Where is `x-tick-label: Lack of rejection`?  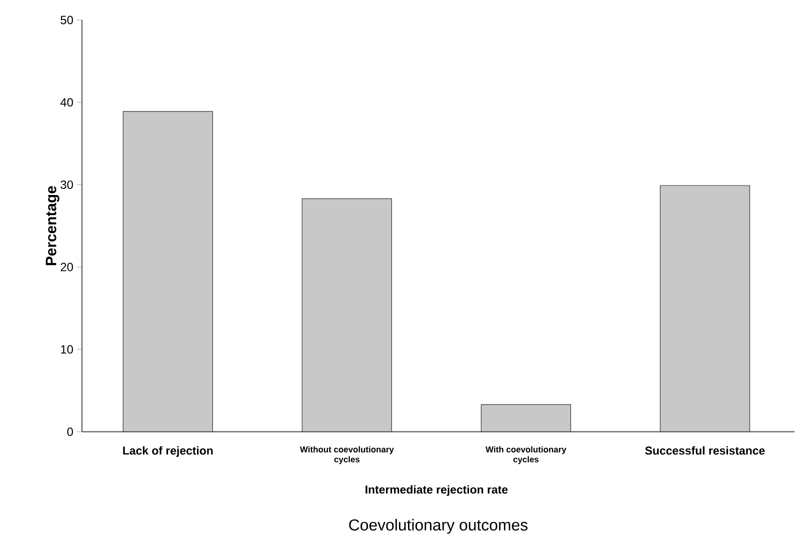 x-tick-label: Lack of rejection is located at coordinates (168, 452).